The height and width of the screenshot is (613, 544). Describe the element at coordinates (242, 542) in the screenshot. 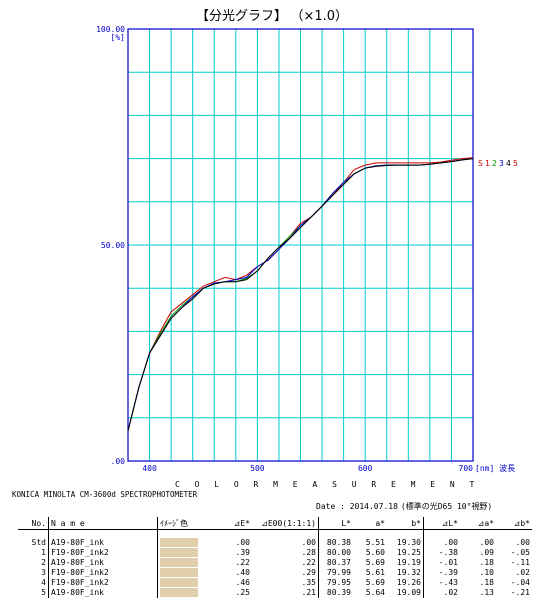

I see `cell-delta-e: .00` at that location.